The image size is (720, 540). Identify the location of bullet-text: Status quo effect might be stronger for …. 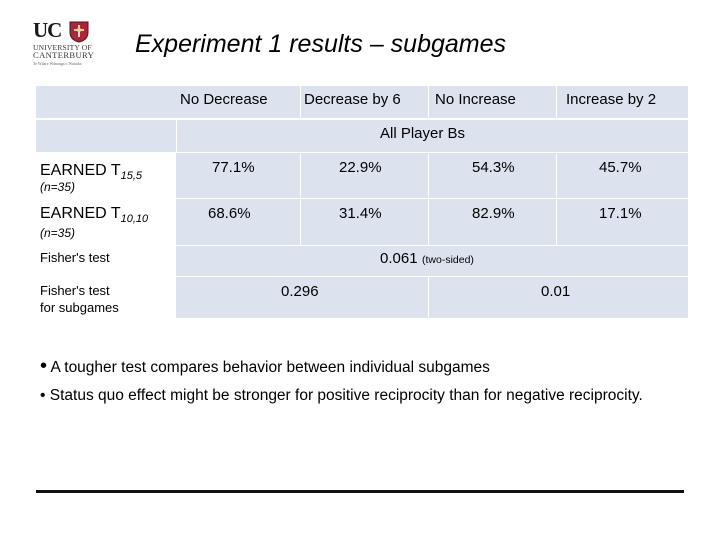
(346, 395).